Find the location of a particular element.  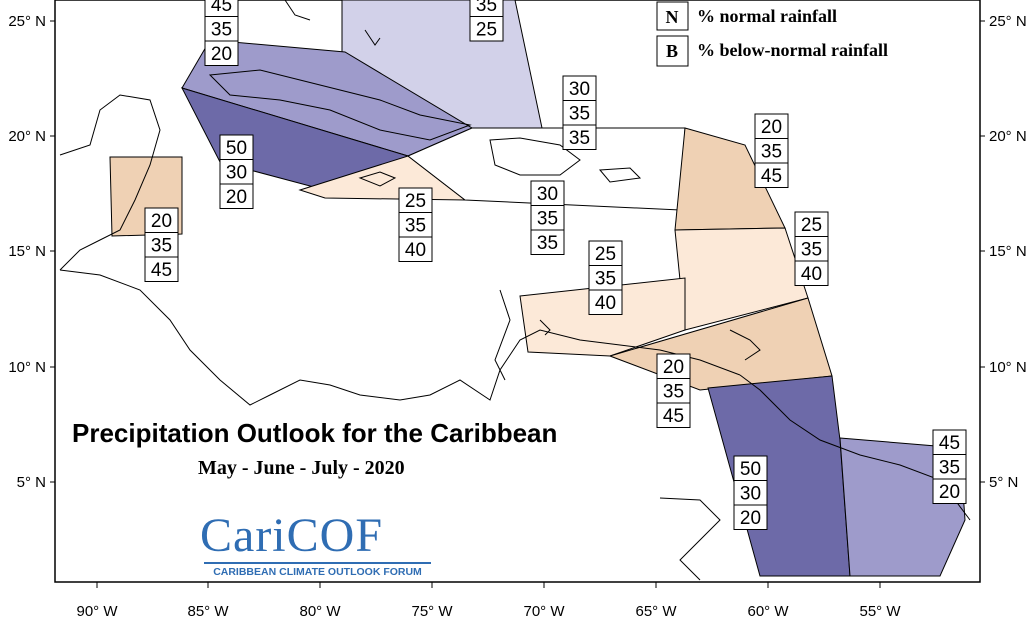

map-title: Precipitation Outlook for the Caribbean is located at coordinates (315, 433).